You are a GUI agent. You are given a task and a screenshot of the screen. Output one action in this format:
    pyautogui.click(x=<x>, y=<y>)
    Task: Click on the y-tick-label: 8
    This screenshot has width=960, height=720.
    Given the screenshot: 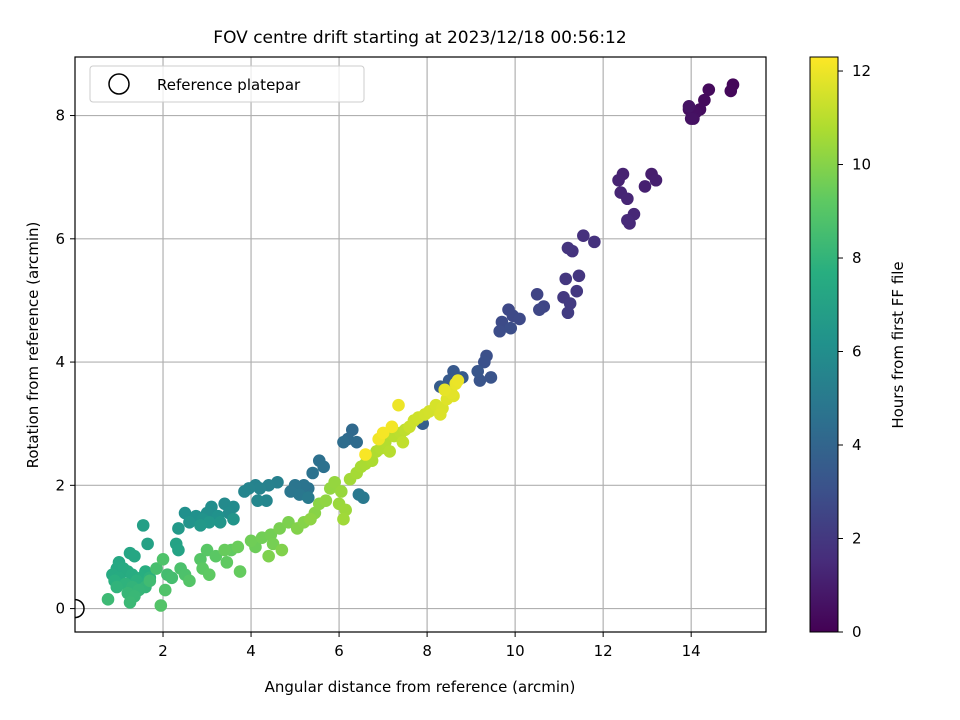 What is the action you would take?
    pyautogui.click(x=60, y=116)
    